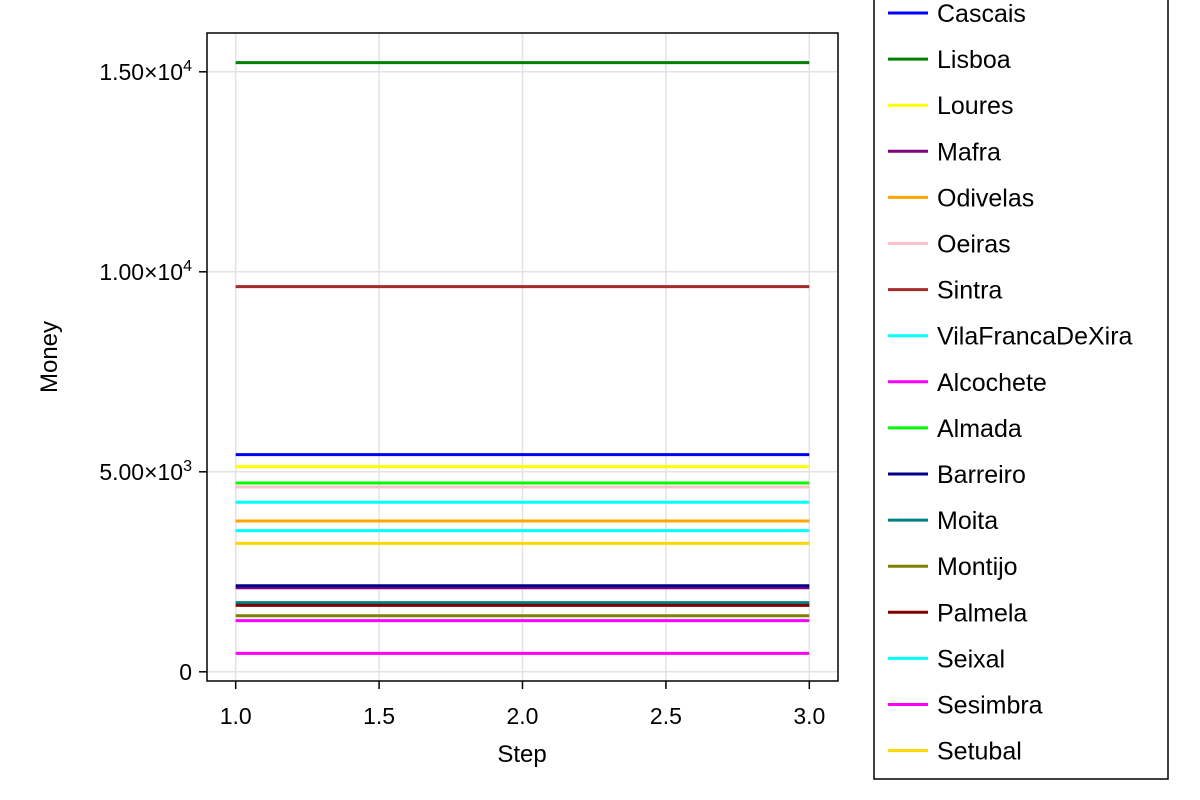 This screenshot has width=1200, height=800. I want to click on y-tick-label: 1.00×104, so click(145, 271).